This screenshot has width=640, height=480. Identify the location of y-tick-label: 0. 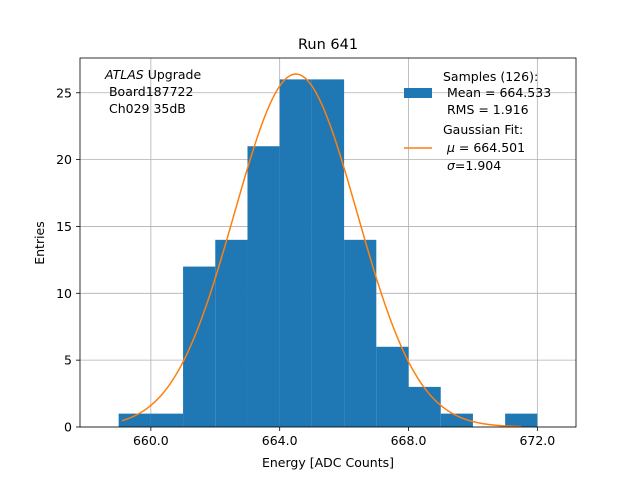
(68, 427).